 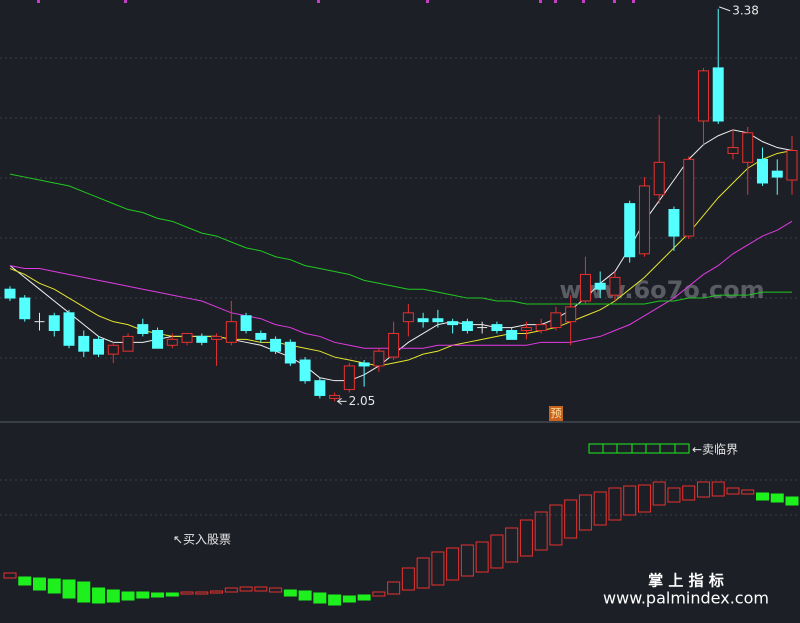 What do you see at coordinates (745, 10) in the screenshot?
I see `max-label: 3.38` at bounding box center [745, 10].